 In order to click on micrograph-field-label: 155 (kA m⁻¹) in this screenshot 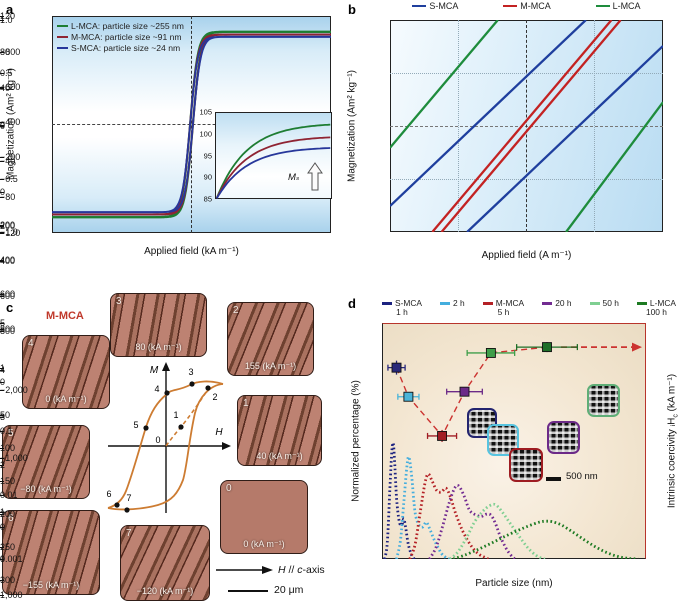, I will do `click(270, 366)`.